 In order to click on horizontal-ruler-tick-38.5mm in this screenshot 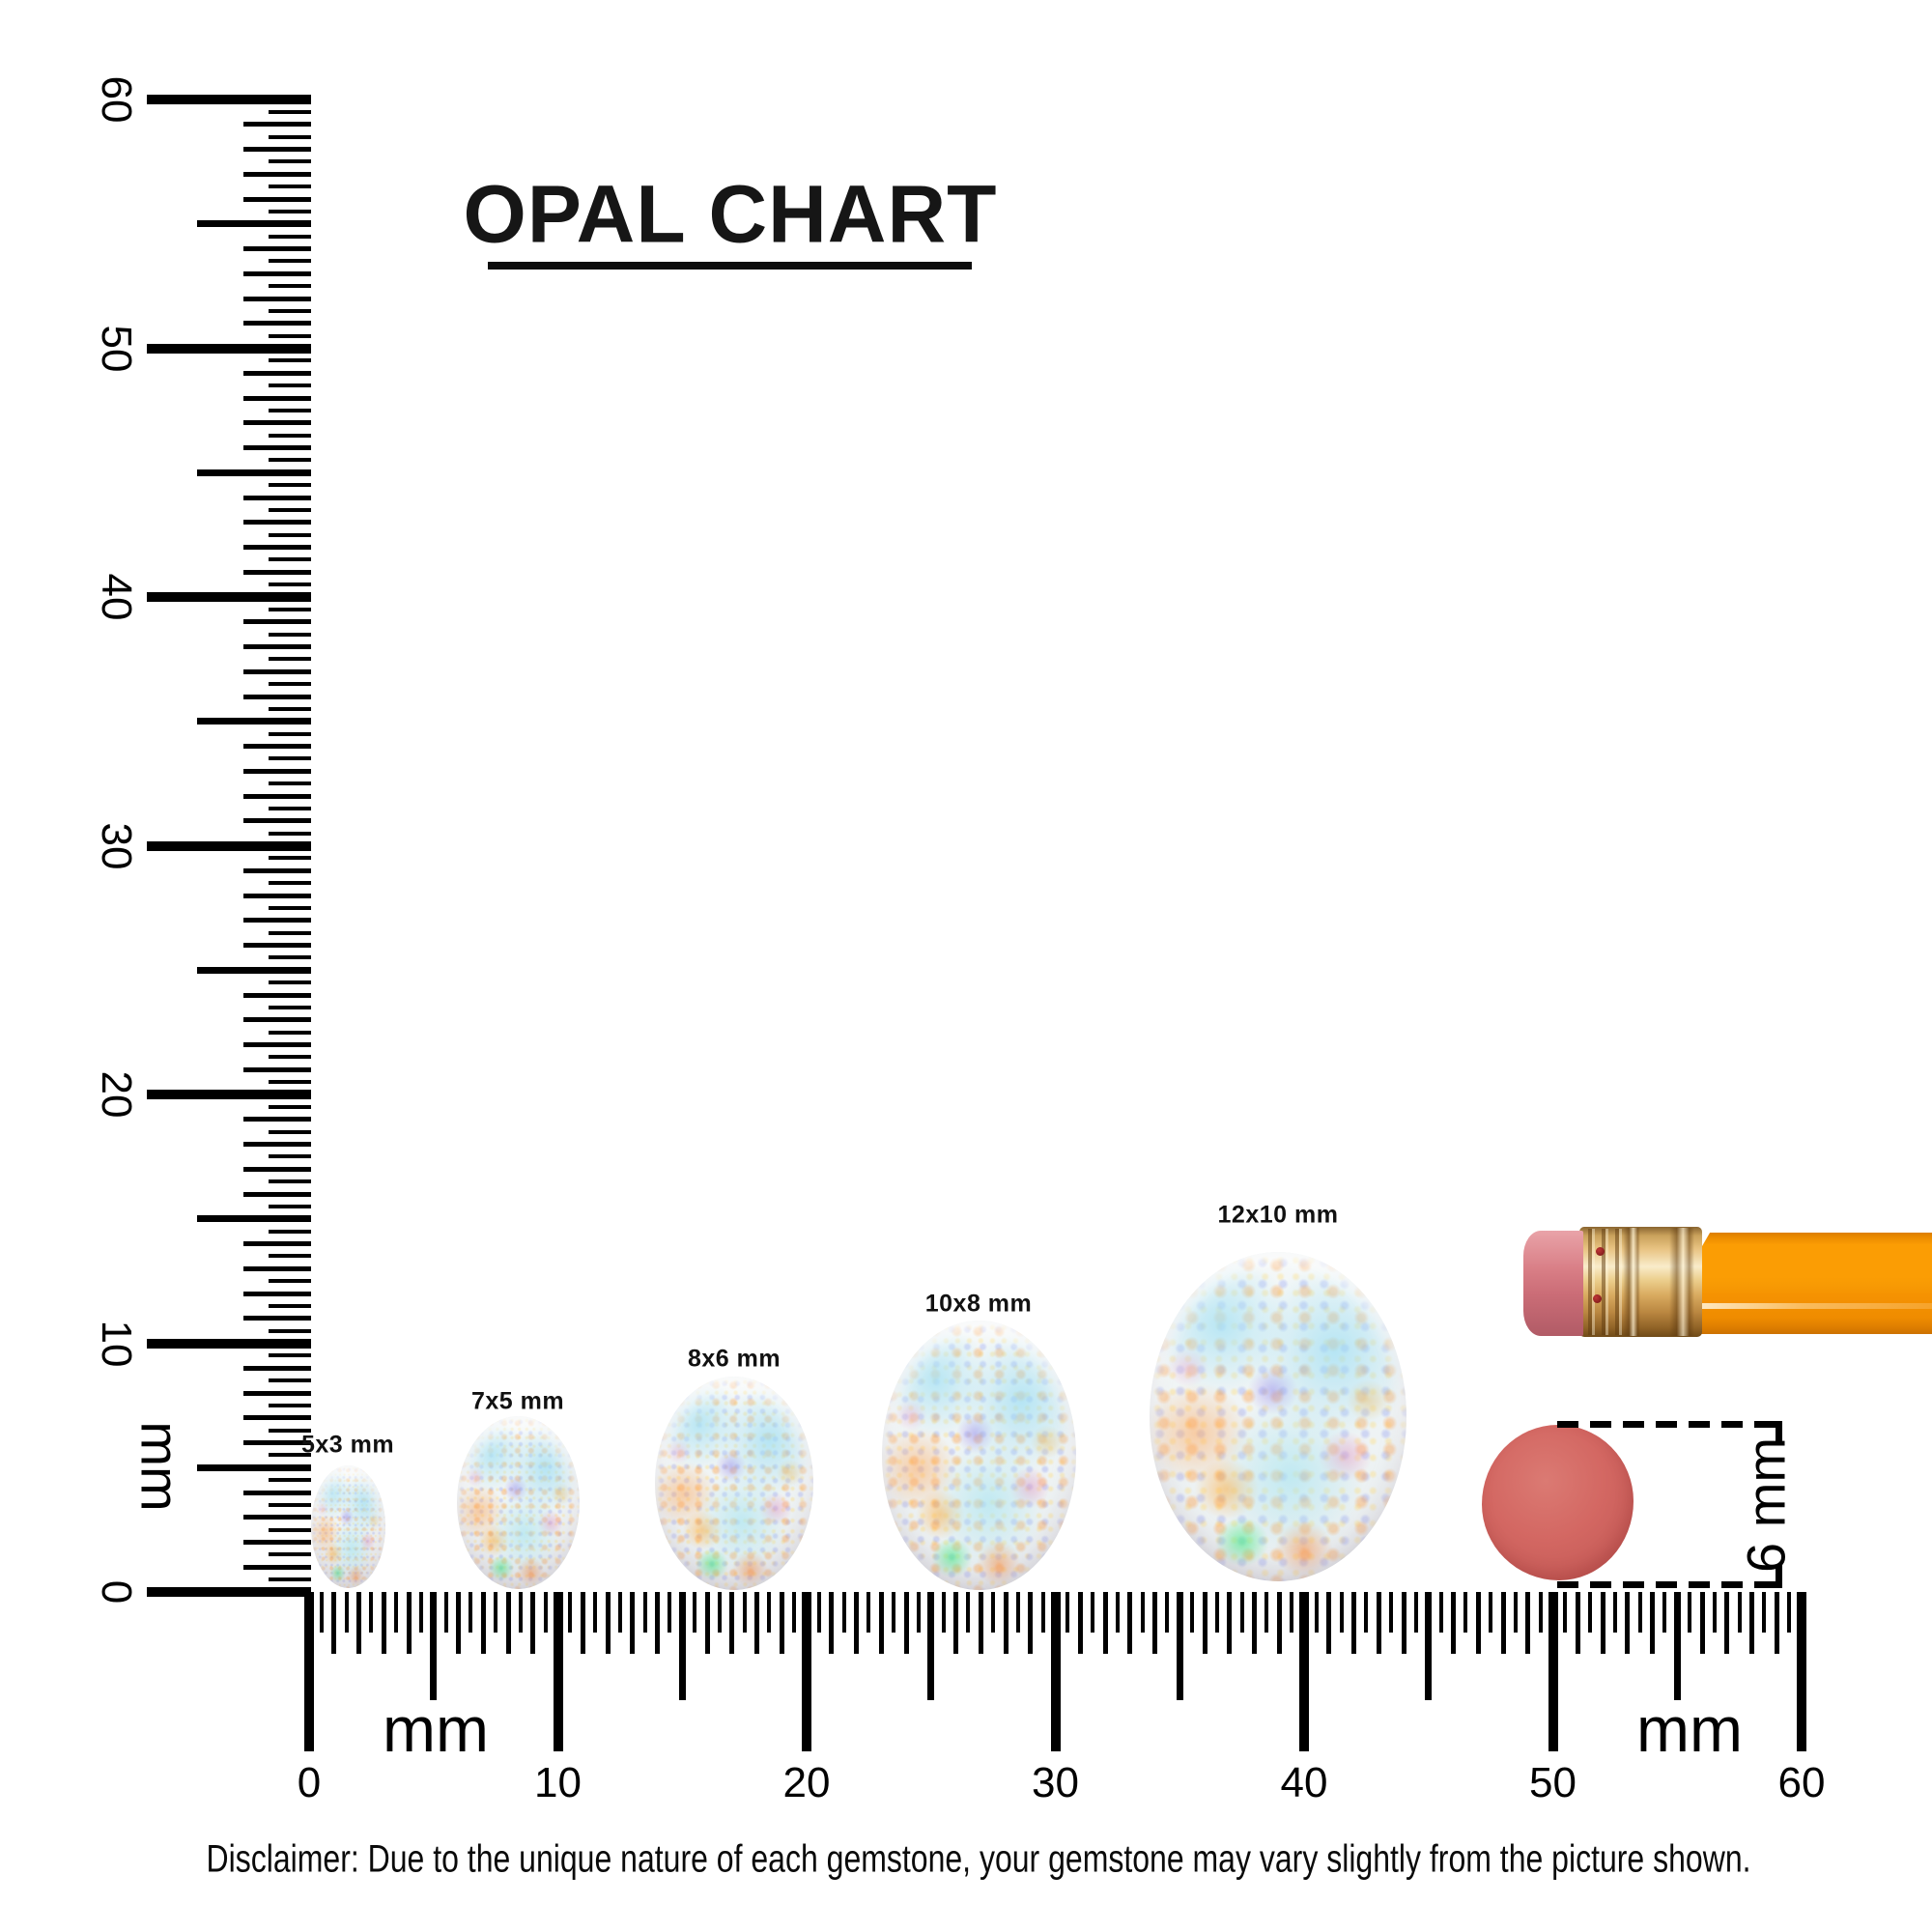, I will do `click(1266, 1612)`.